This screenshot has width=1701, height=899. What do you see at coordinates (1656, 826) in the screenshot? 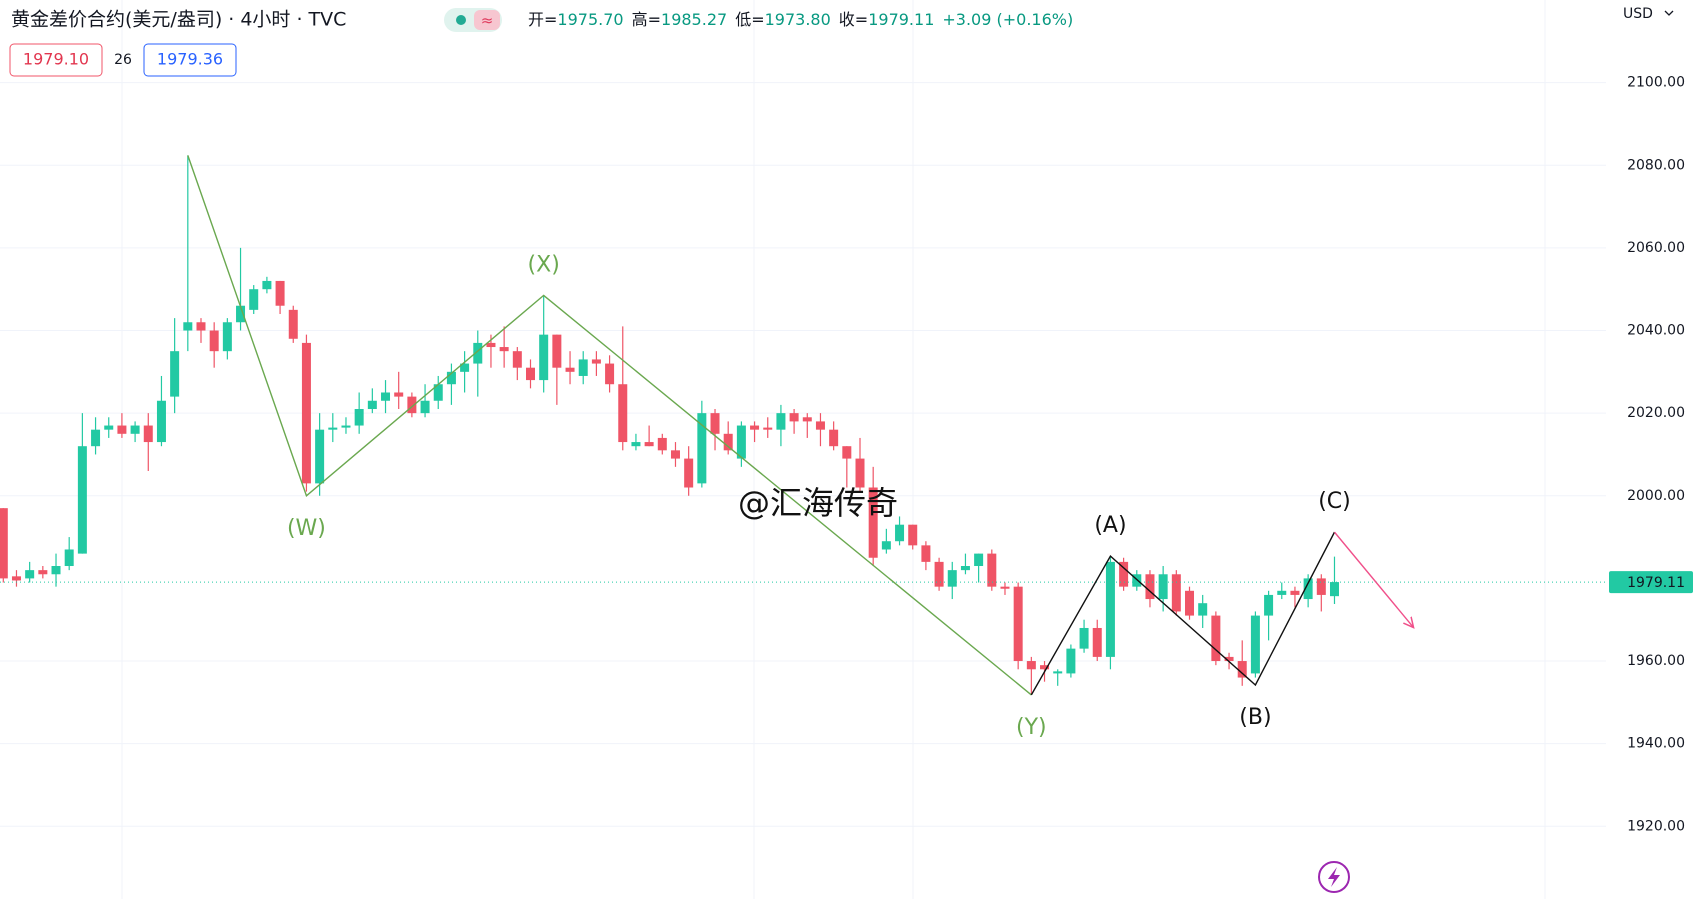
I see `y-tick-label: 1920.00` at bounding box center [1656, 826].